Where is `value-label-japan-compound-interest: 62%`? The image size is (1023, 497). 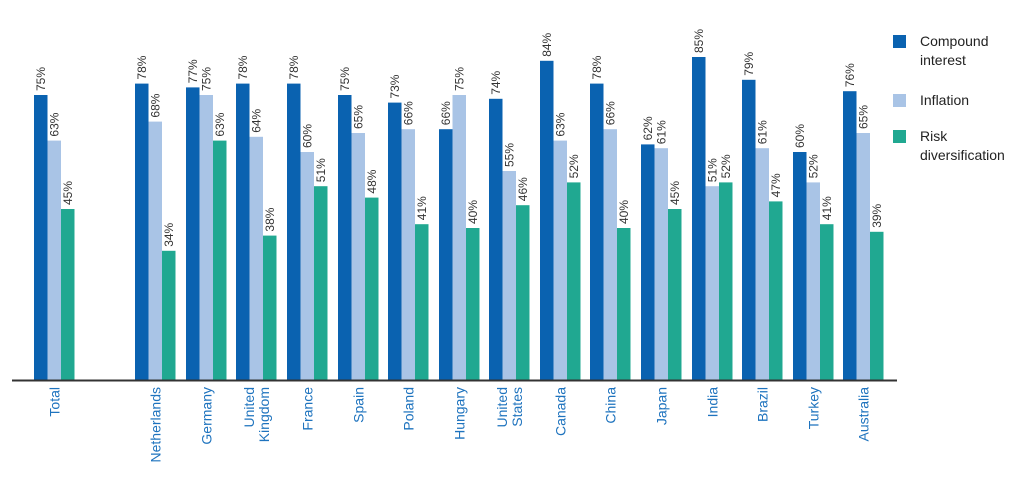 value-label-japan-compound-interest: 62% is located at coordinates (648, 128).